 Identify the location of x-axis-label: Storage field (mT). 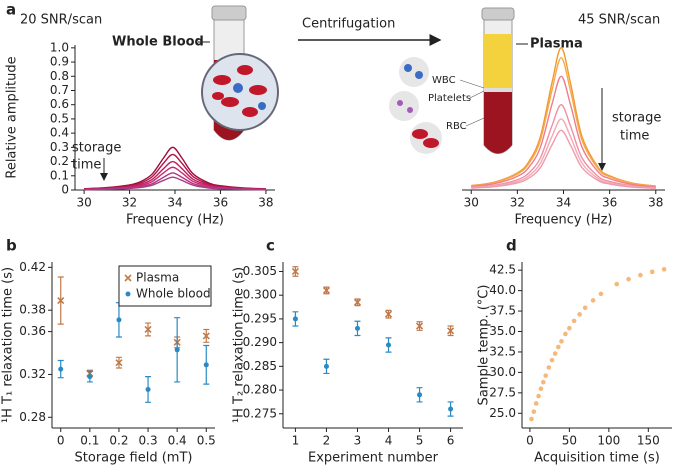
(134, 458).